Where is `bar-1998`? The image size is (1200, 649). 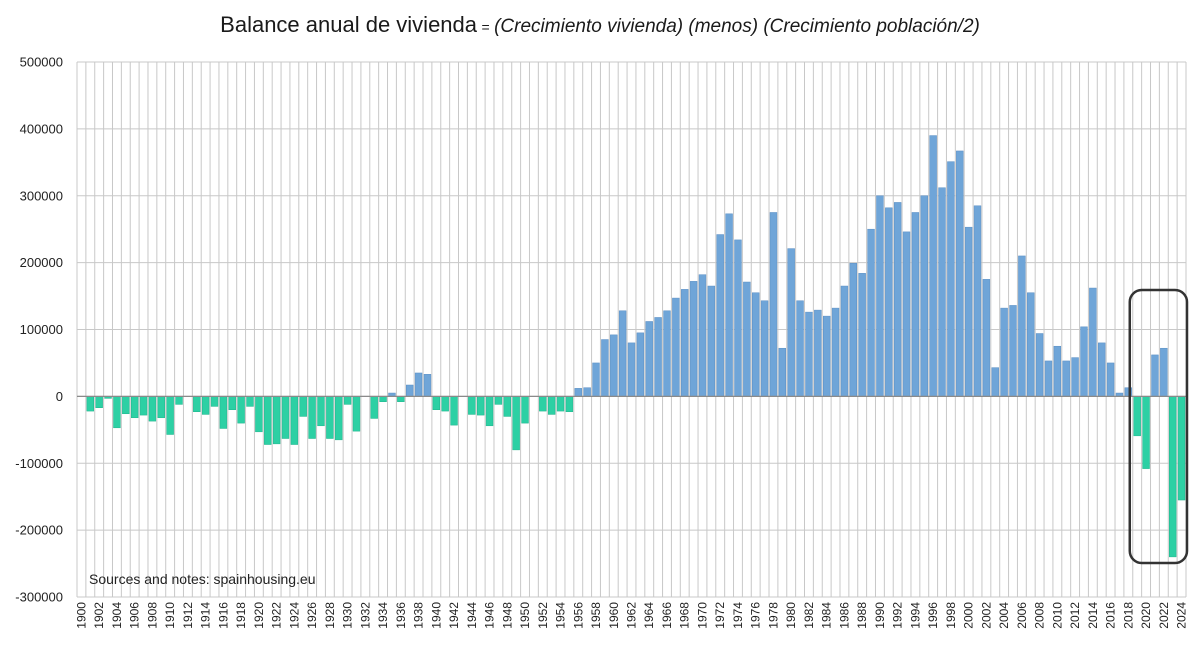
bar-1998 is located at coordinates (951, 279).